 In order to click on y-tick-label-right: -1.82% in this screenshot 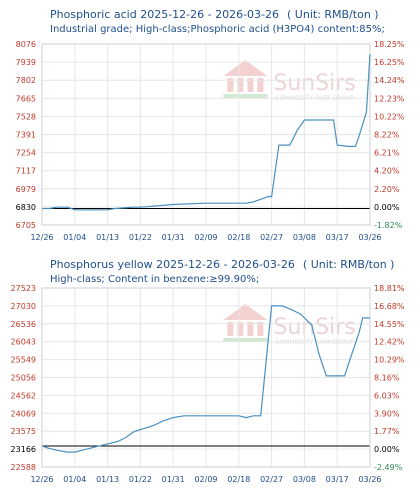, I will do `click(388, 225)`.